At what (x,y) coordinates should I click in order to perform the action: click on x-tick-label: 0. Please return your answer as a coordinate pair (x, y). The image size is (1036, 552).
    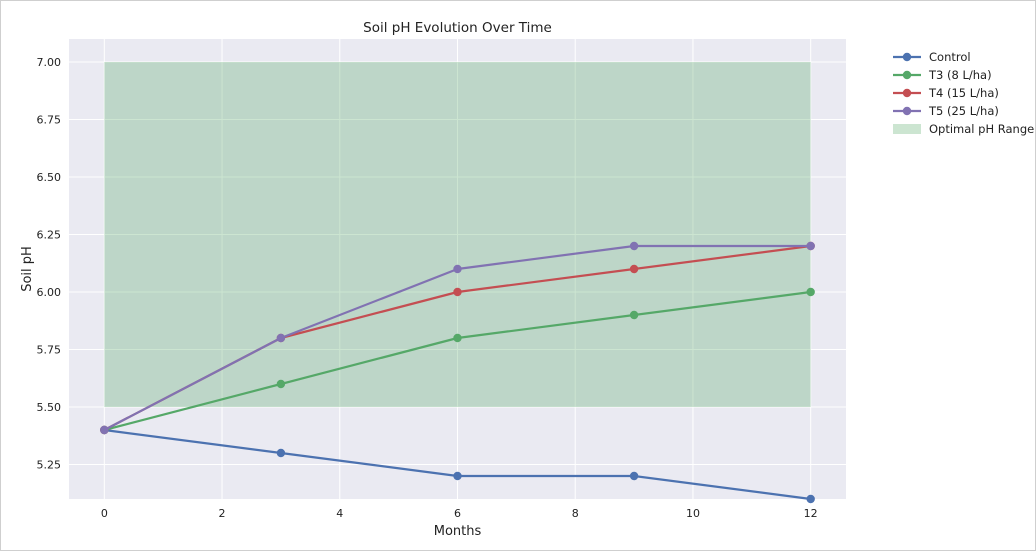
    Looking at the image, I should click on (104, 513).